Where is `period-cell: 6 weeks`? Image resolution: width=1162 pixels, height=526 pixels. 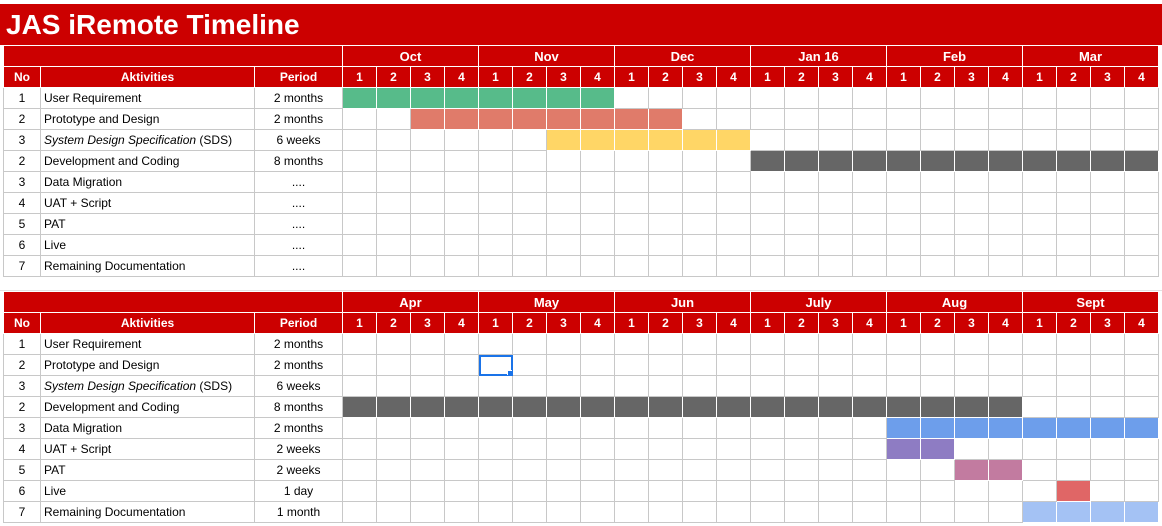 period-cell: 6 weeks is located at coordinates (298, 140).